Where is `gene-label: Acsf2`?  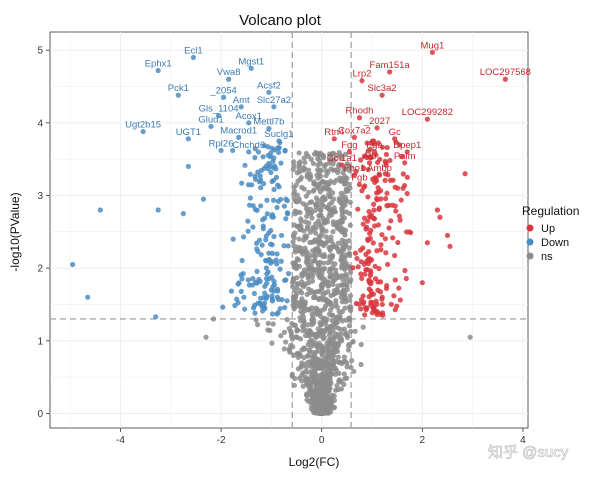
gene-label: Acsf2 is located at coordinates (269, 85).